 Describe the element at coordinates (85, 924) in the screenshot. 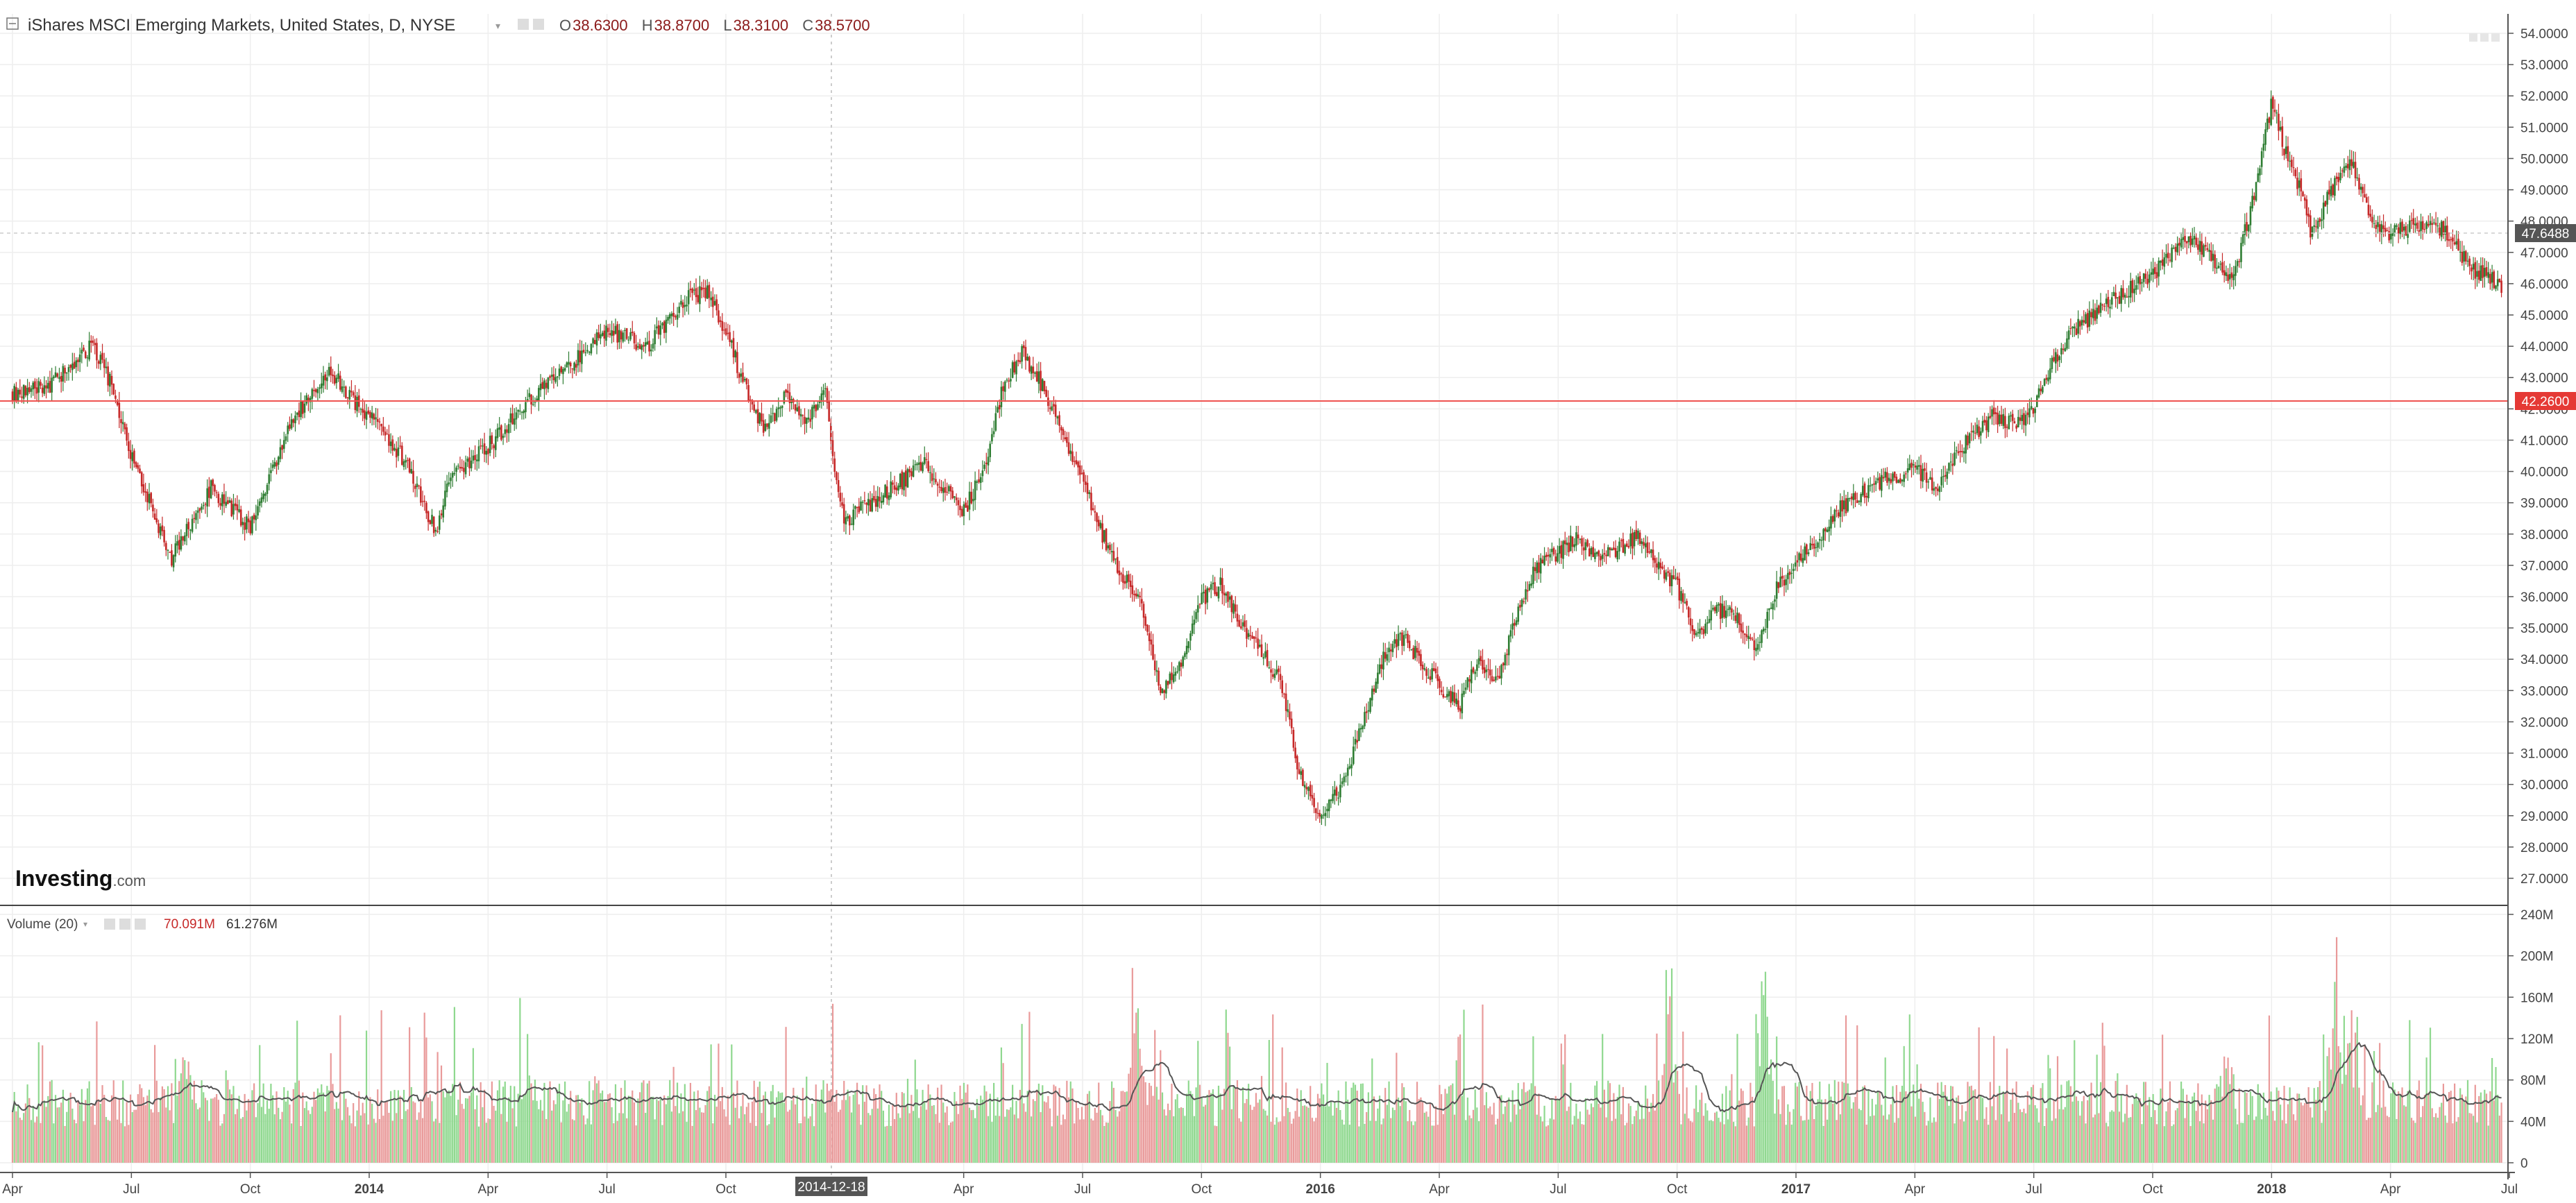

I see `volume-dropdown-icon: ▾` at that location.